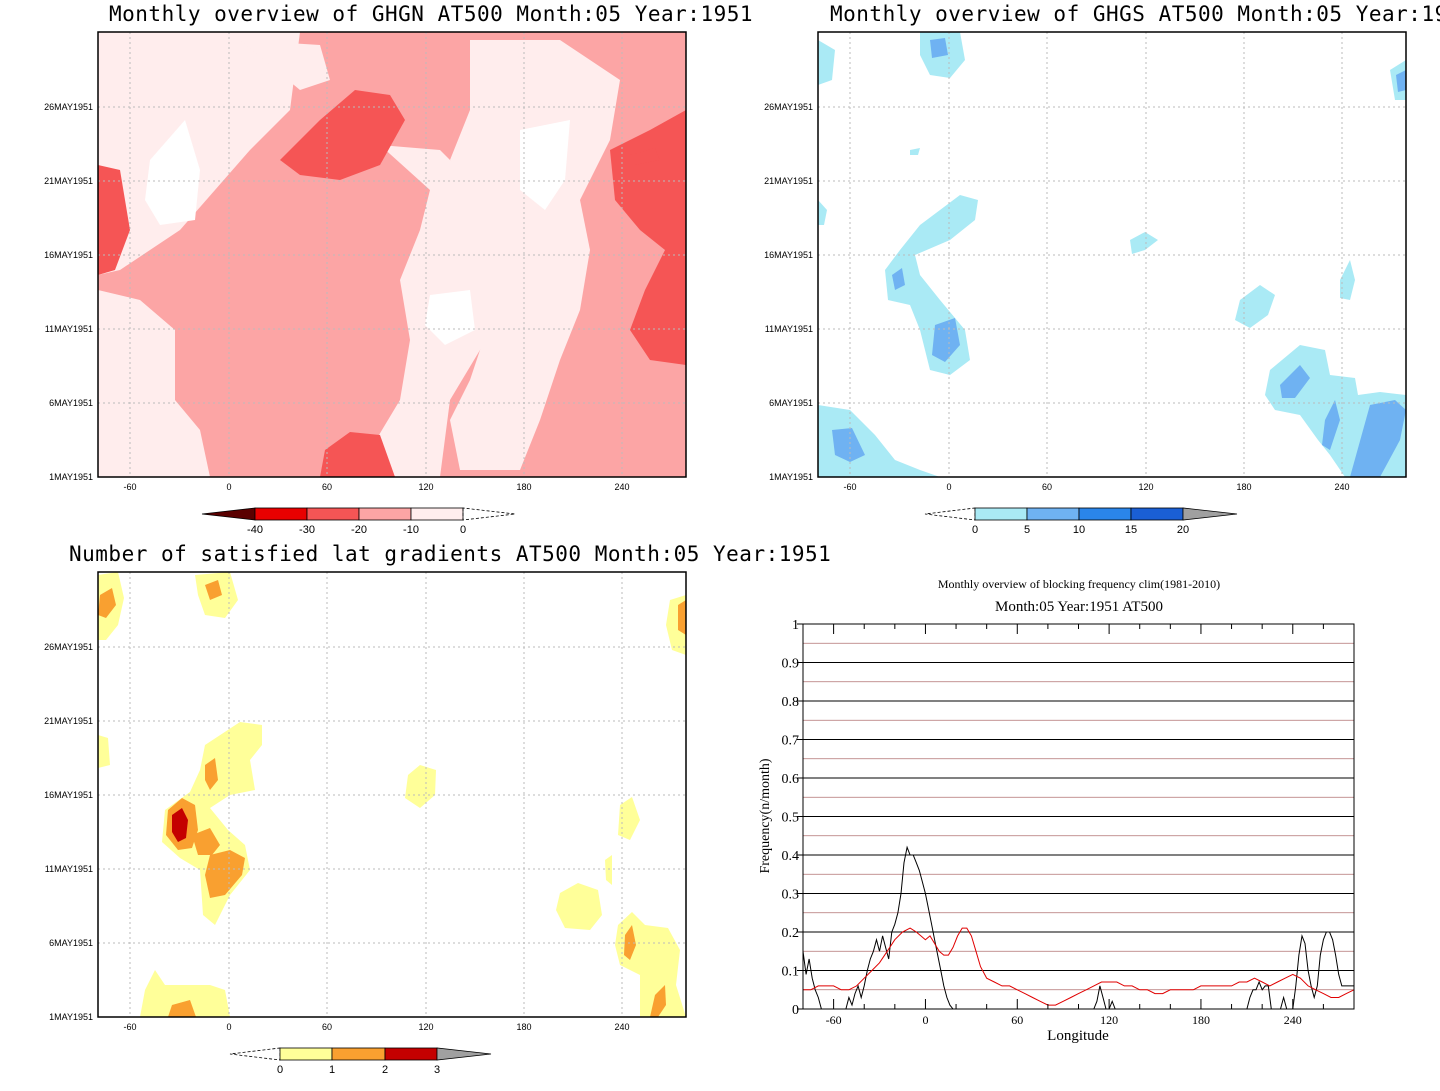  What do you see at coordinates (795, 1010) in the screenshot?
I see `y-tick-label: 0` at bounding box center [795, 1010].